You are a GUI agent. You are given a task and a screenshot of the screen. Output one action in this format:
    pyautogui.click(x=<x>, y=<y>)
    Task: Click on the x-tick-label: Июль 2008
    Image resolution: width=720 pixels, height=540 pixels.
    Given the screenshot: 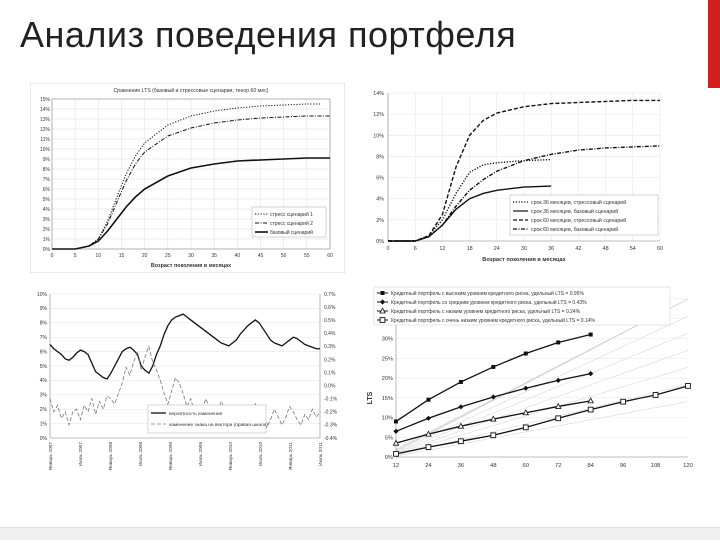 What is the action you would take?
    pyautogui.click(x=141, y=454)
    